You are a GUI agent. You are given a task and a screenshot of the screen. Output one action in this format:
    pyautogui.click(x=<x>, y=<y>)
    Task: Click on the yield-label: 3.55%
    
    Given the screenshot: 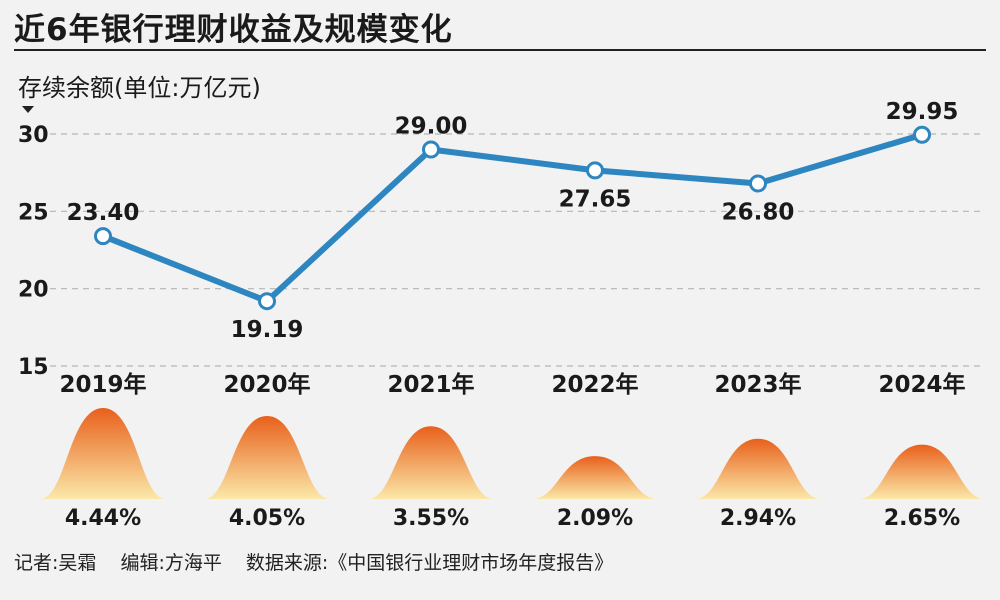 What is the action you would take?
    pyautogui.click(x=431, y=518)
    